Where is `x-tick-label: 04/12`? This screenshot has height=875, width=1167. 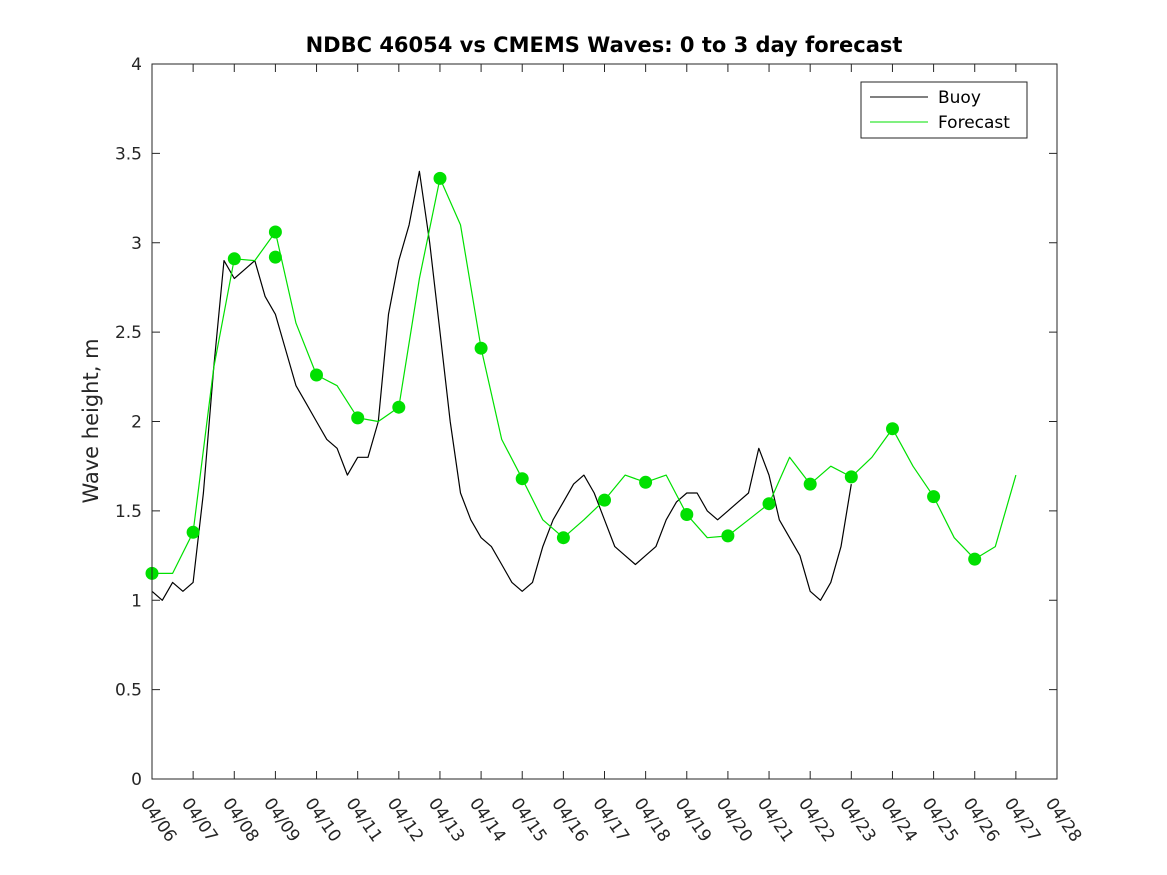 x-tick-label: 04/12 is located at coordinates (405, 820).